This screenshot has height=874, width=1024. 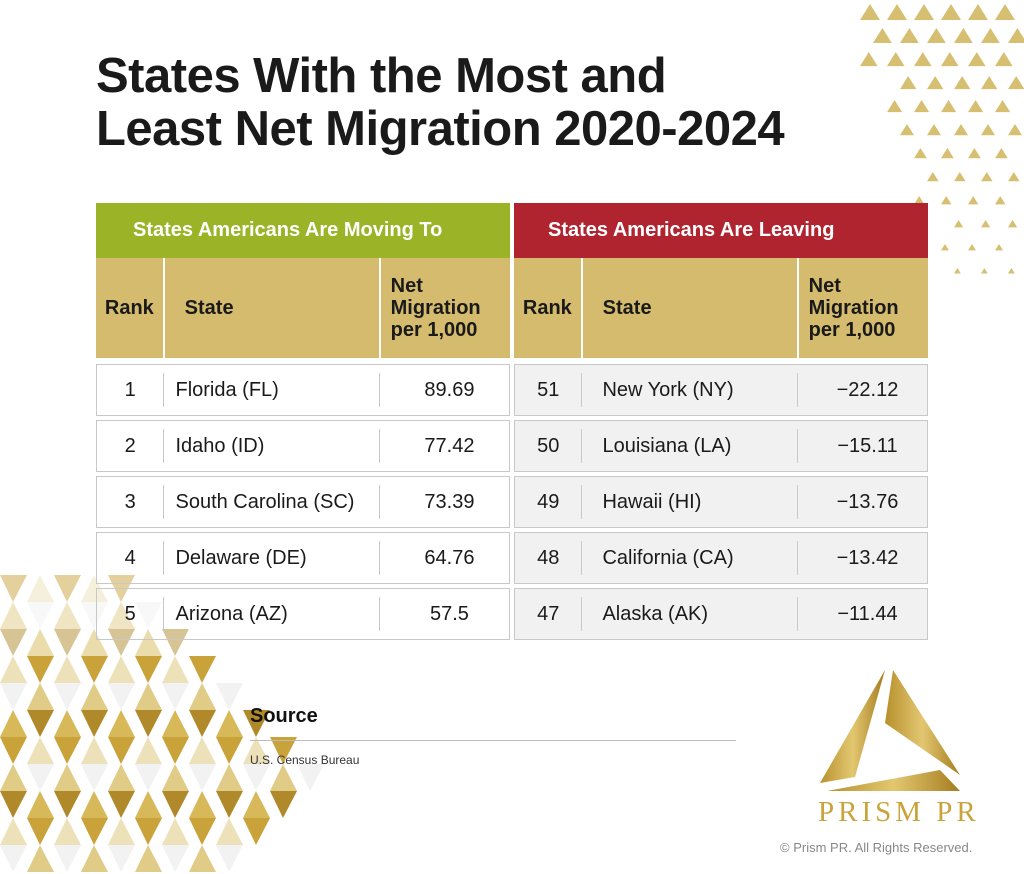 I want to click on column-header-net-migration: Net Migration per 1,000, so click(x=853, y=308).